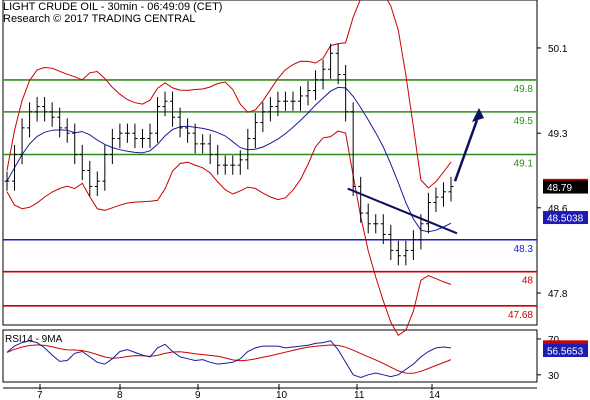  I want to click on y-tick-label-1: 49.3, so click(558, 134).